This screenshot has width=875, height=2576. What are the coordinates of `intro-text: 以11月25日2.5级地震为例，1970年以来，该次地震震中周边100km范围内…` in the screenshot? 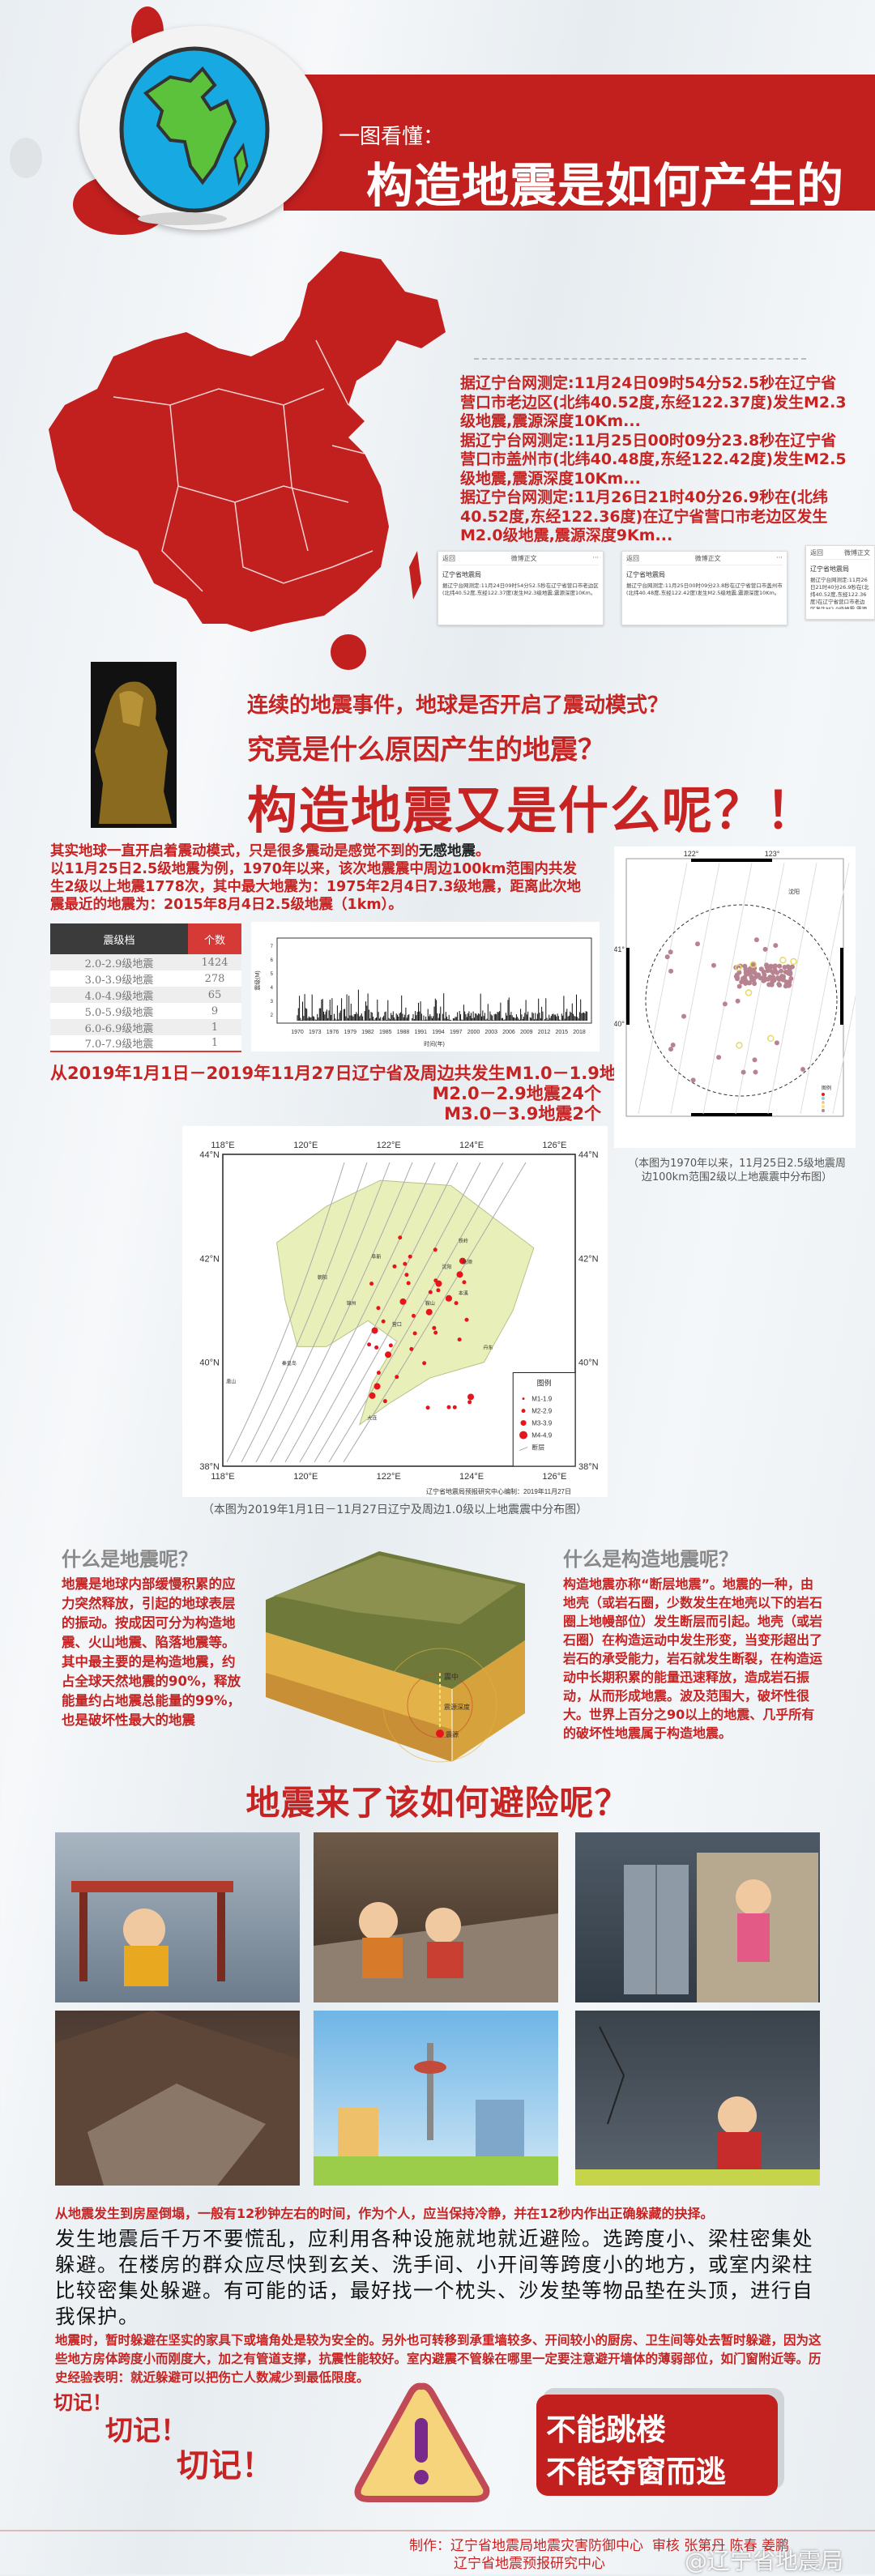 It's located at (315, 887).